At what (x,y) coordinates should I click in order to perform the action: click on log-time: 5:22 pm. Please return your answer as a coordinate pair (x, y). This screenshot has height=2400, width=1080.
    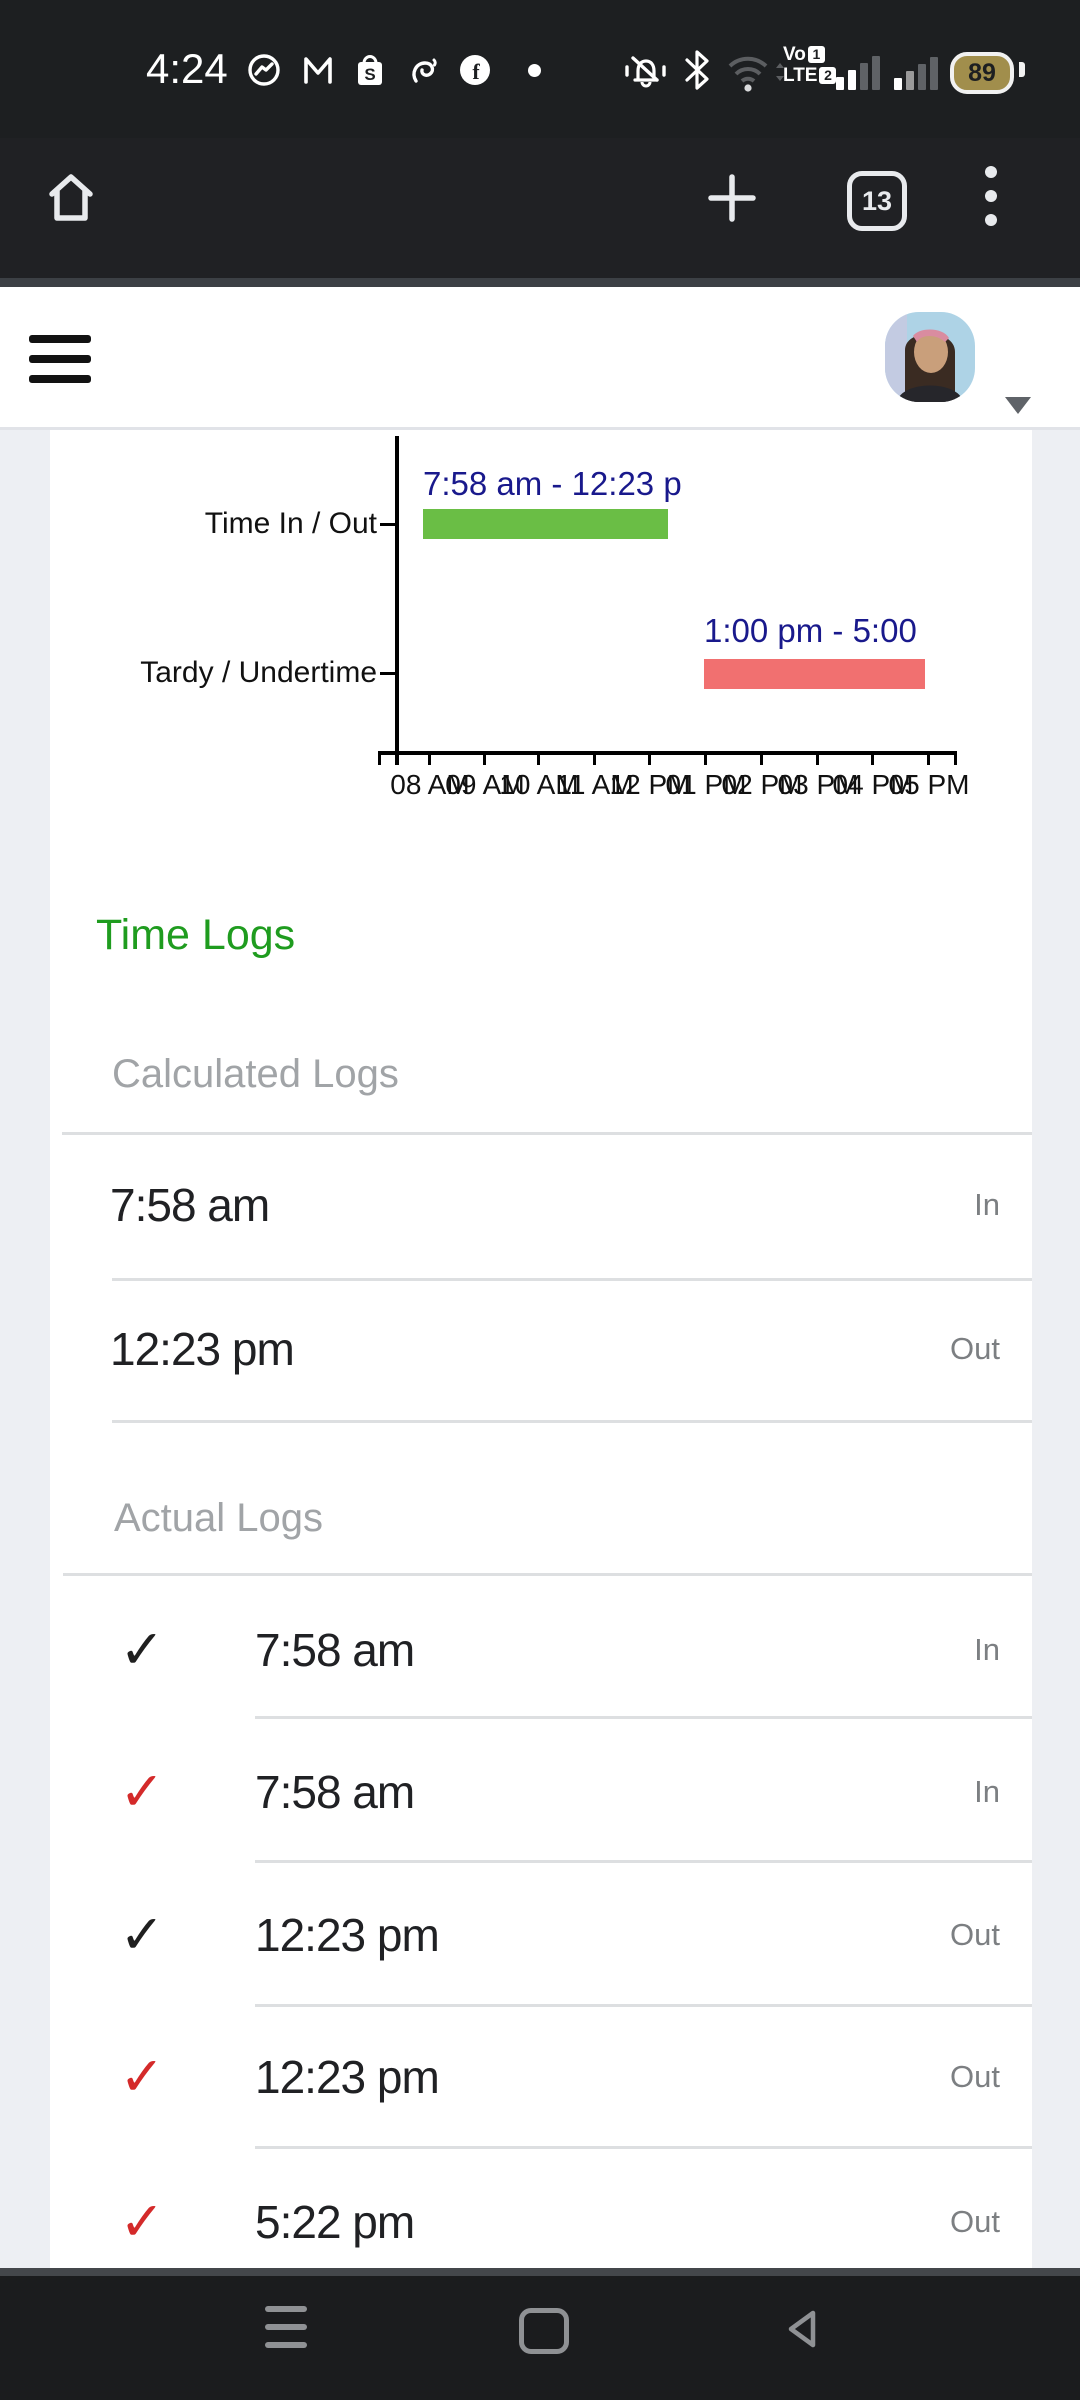
    Looking at the image, I should click on (335, 2222).